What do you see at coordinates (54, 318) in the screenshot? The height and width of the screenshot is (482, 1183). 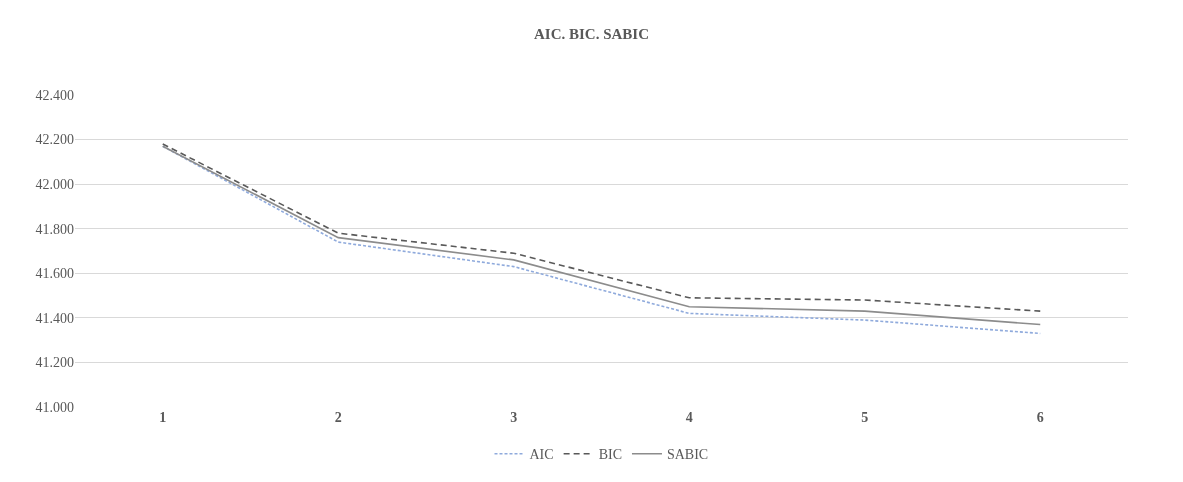 I see `y-tick-label: 41.400` at bounding box center [54, 318].